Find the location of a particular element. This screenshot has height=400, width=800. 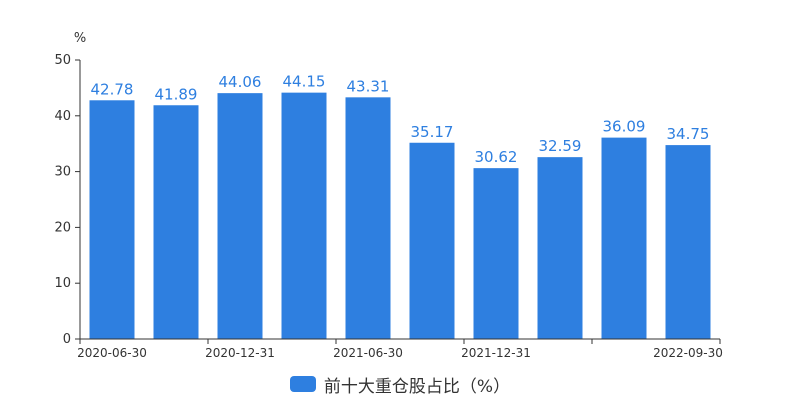

x-tick-label: 2022-09-30 is located at coordinates (688, 353).